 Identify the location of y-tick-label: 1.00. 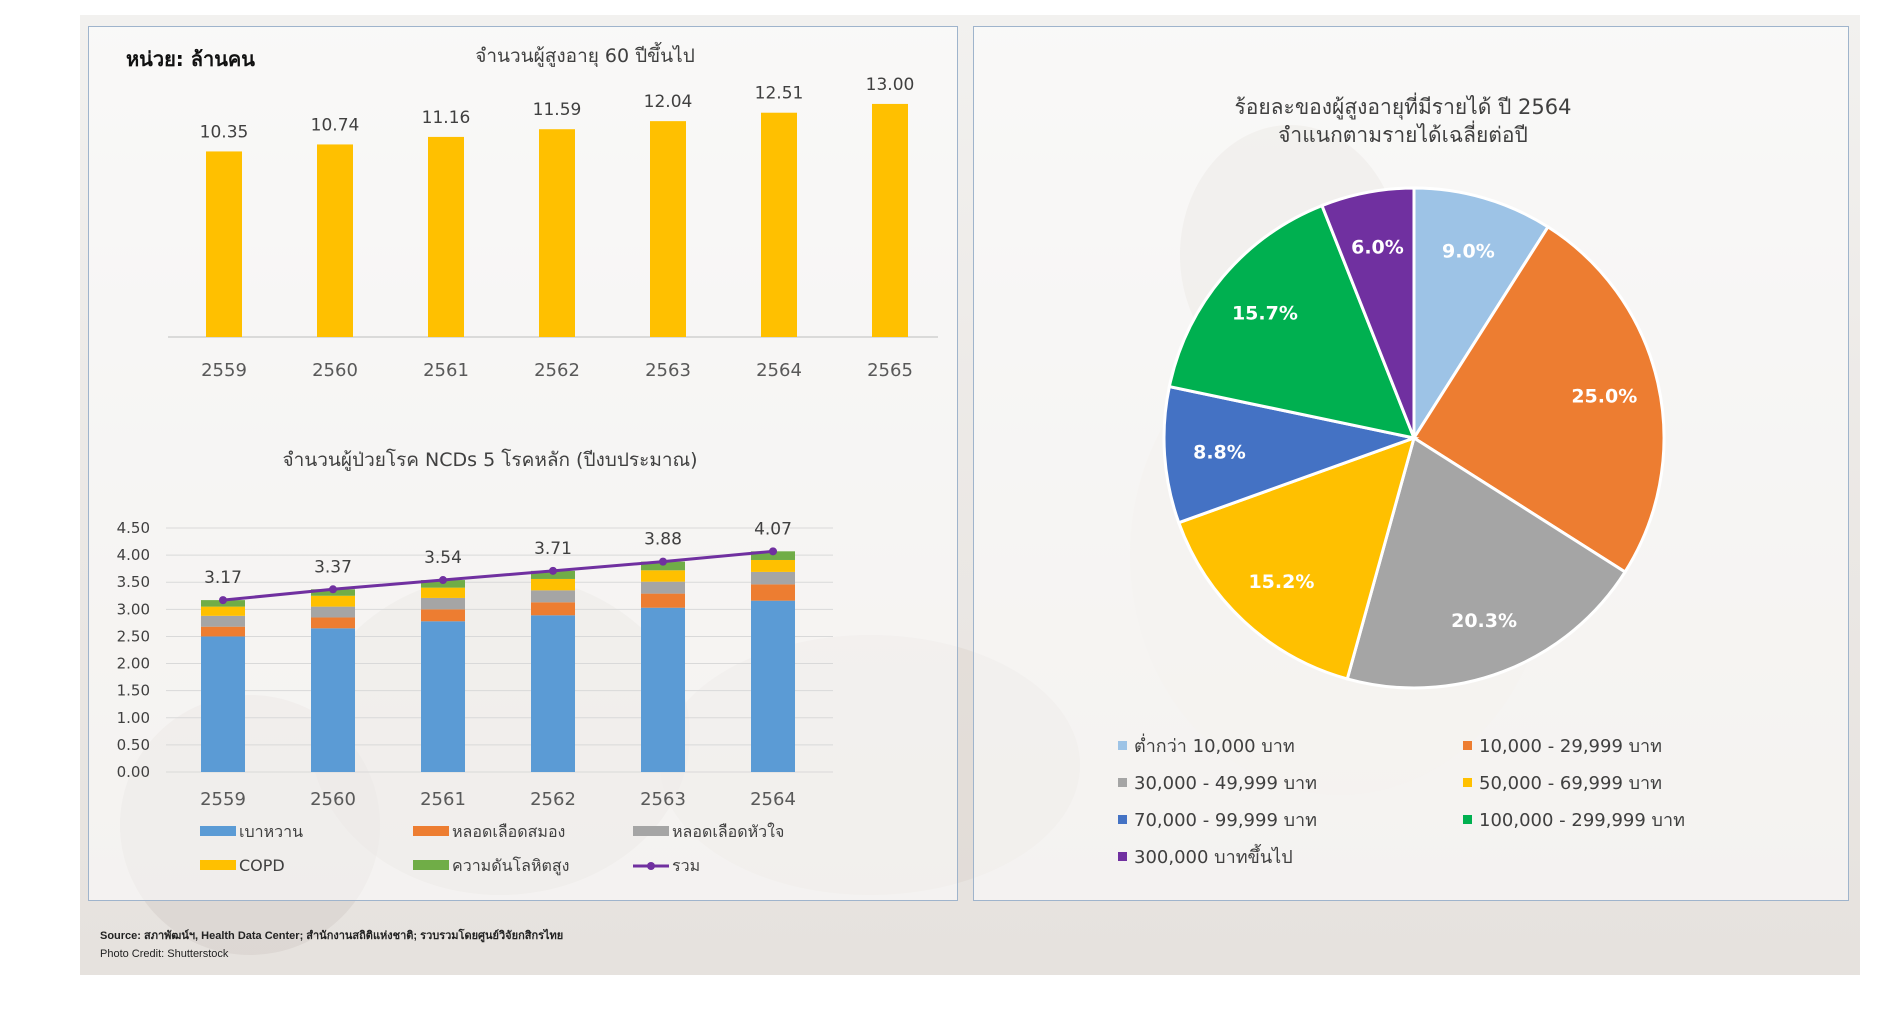
(133, 718).